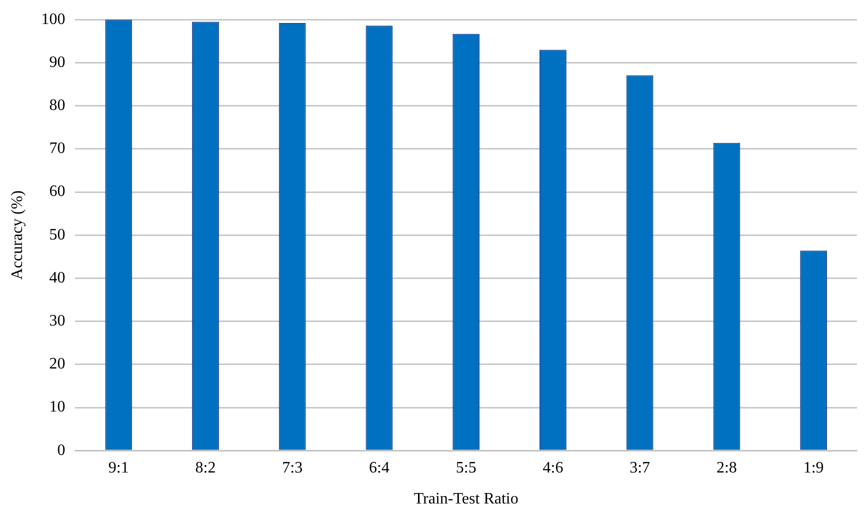  I want to click on x-tick-label: 3:7, so click(640, 467).